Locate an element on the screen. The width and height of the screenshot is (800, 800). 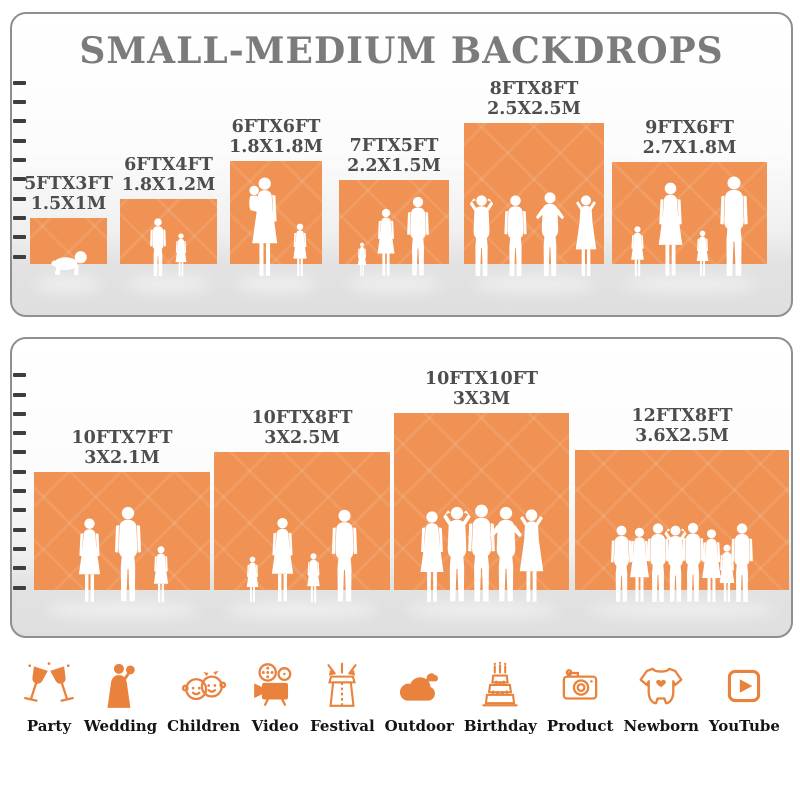
category-product: Product is located at coordinates (580, 697).